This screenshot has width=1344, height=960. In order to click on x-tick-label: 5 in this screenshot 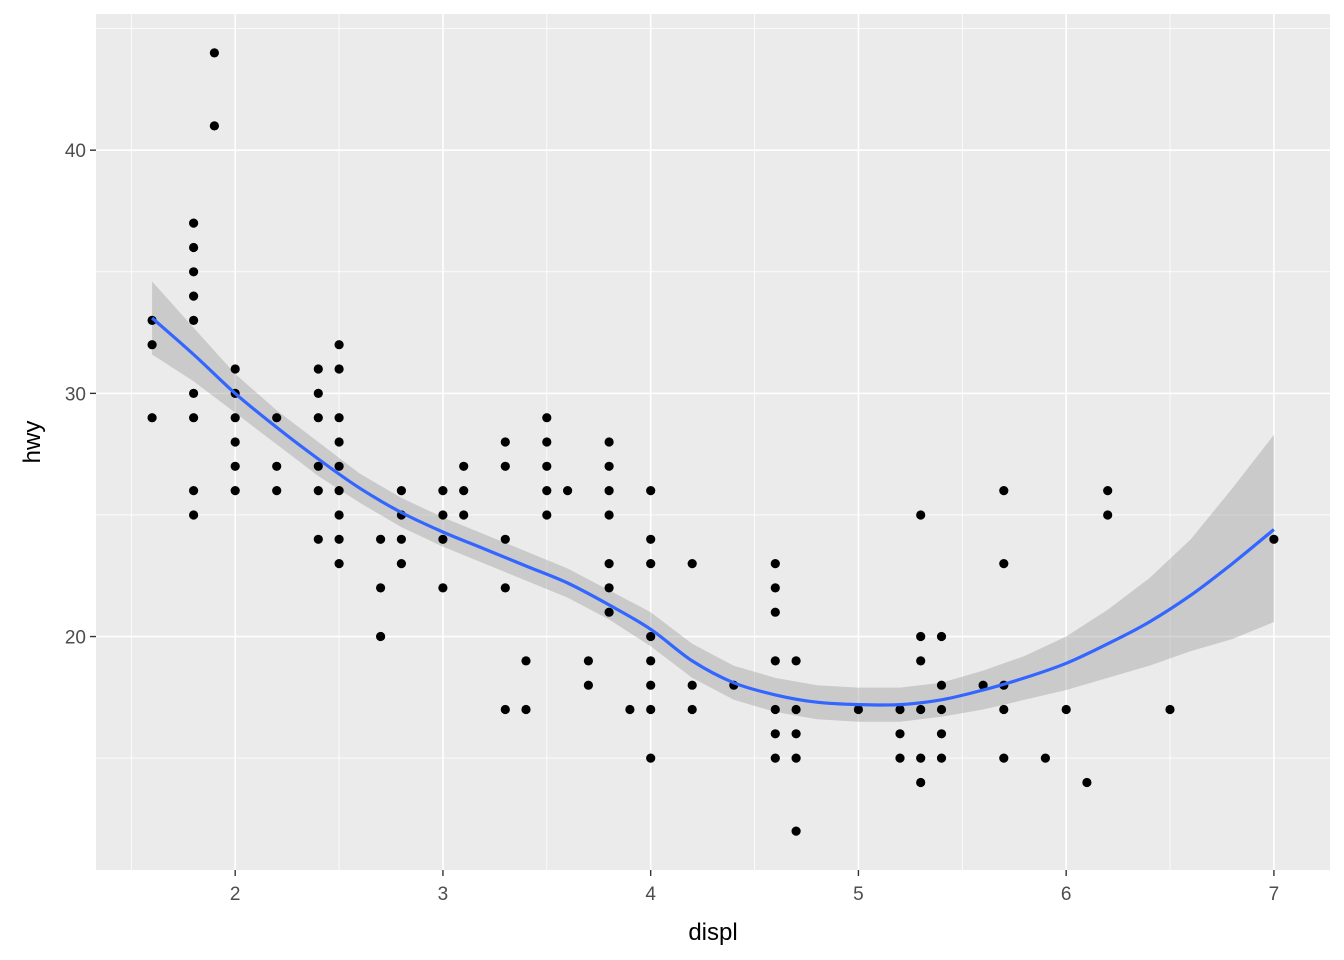, I will do `click(858, 894)`.